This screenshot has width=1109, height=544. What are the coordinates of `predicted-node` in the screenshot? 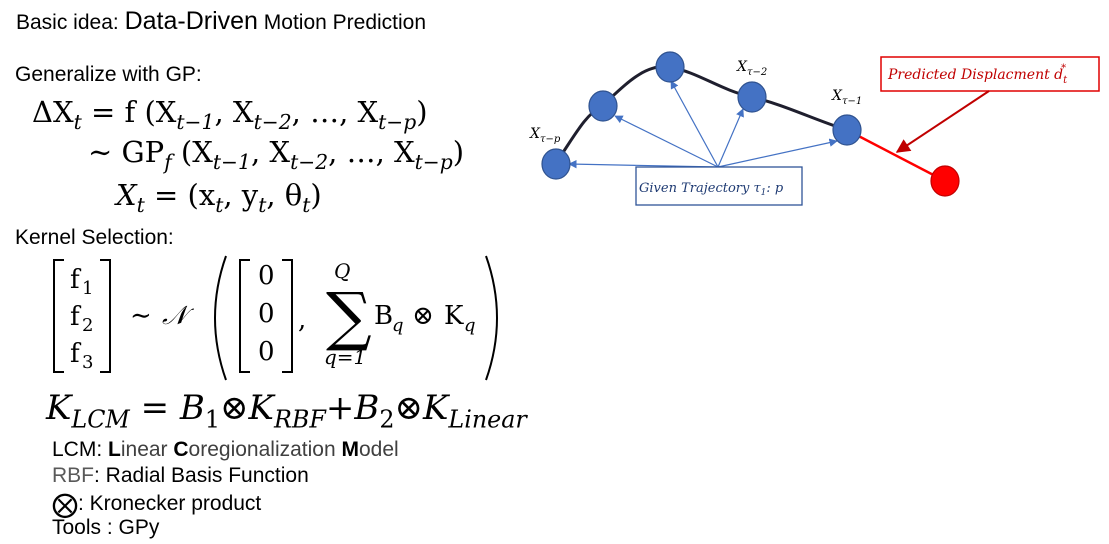 It's located at (945, 181).